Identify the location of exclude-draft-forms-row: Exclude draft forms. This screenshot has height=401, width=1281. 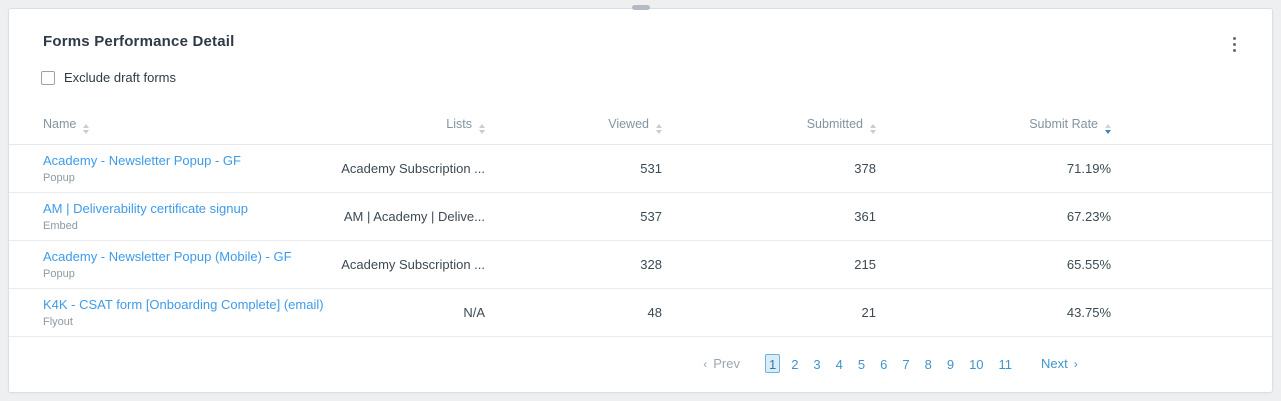
(656, 77).